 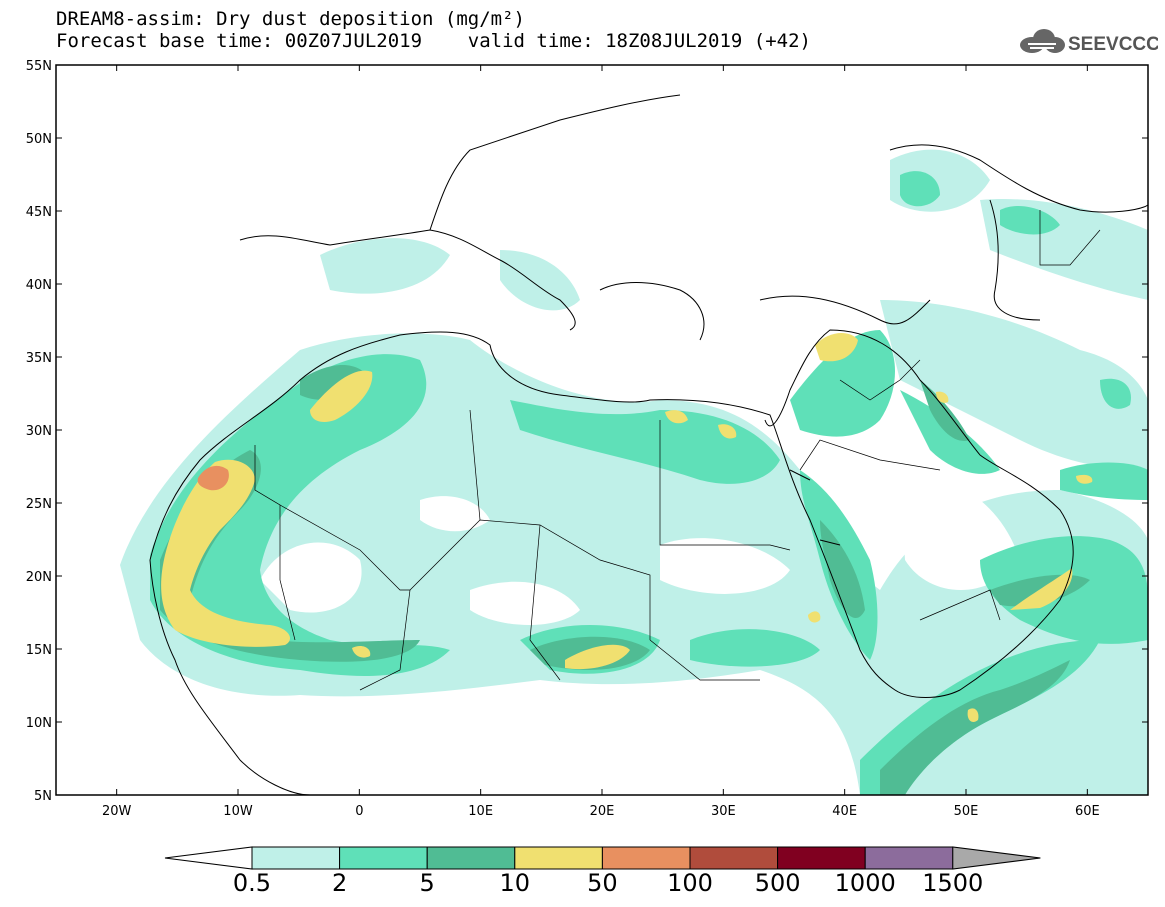 I want to click on lon-label: 50E, so click(x=966, y=811).